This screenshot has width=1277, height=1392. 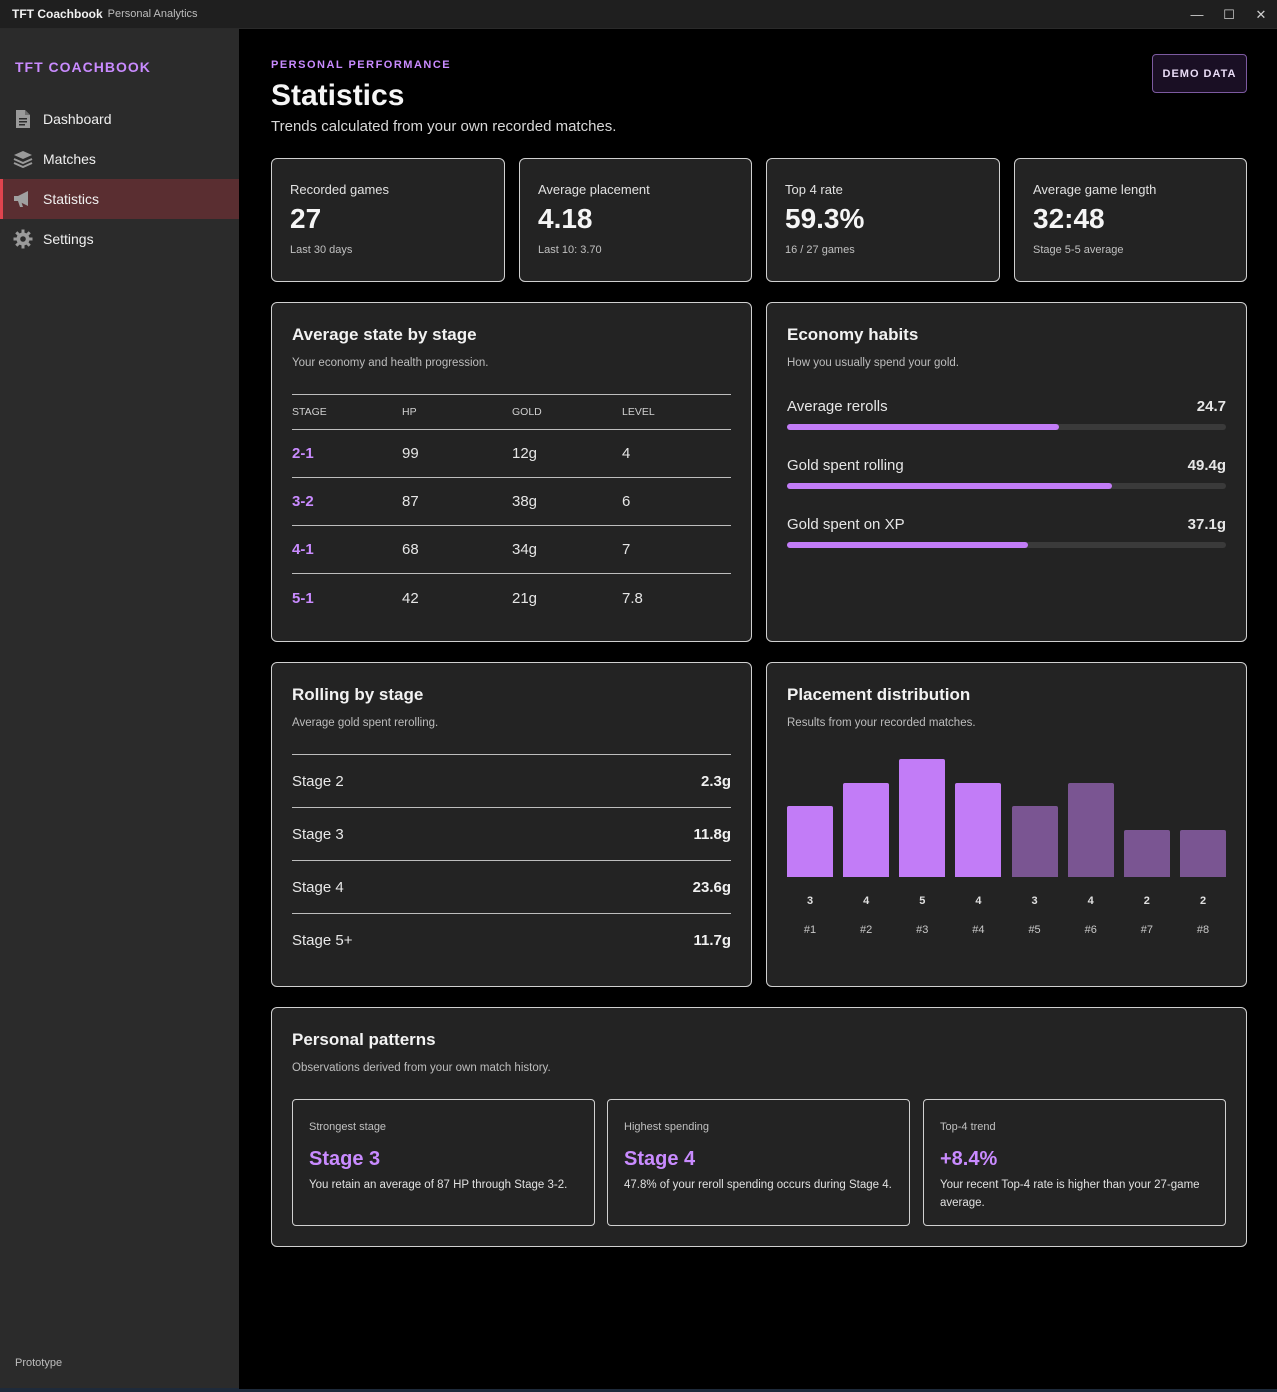 I want to click on stat-card-recorded-games: Recorded games 27 Last 30 days, so click(x=388, y=220).